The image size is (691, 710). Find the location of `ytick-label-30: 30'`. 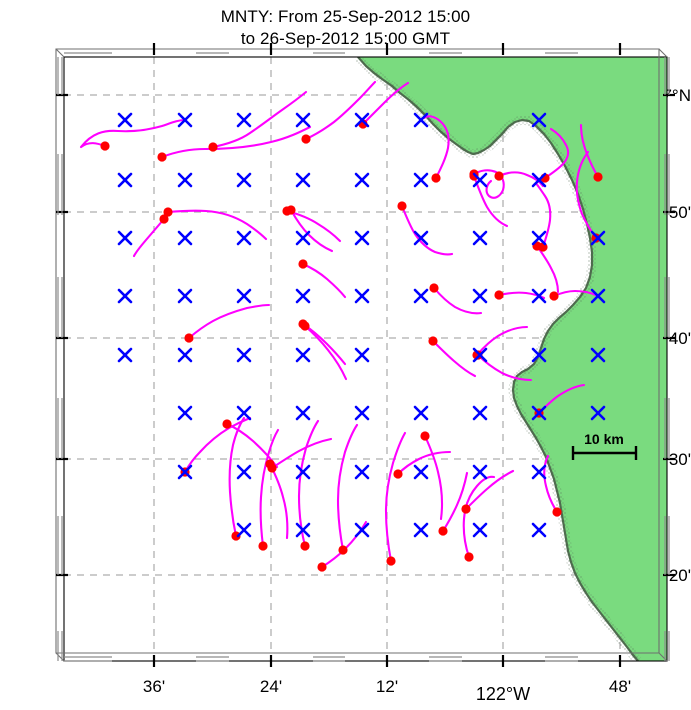

ytick-label-30: 30' is located at coordinates (679, 459).